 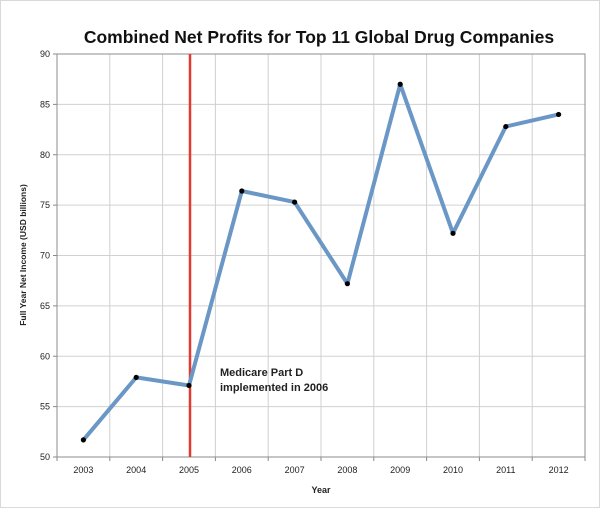 I want to click on y-tick-label: 60, so click(x=45, y=356).